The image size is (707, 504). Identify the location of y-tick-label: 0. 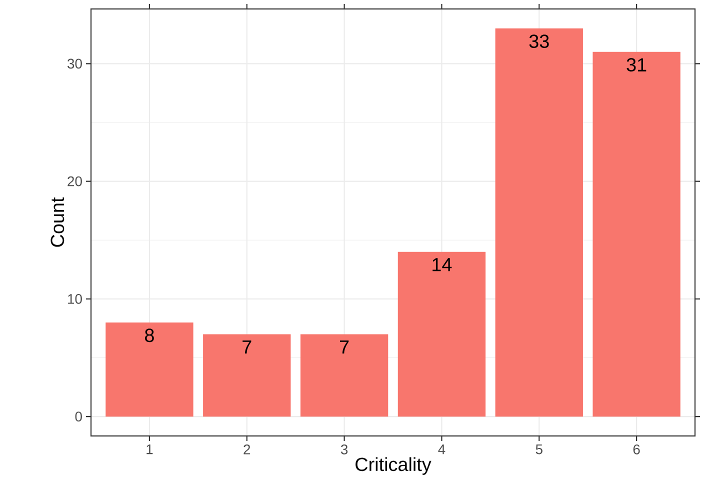
(78, 417).